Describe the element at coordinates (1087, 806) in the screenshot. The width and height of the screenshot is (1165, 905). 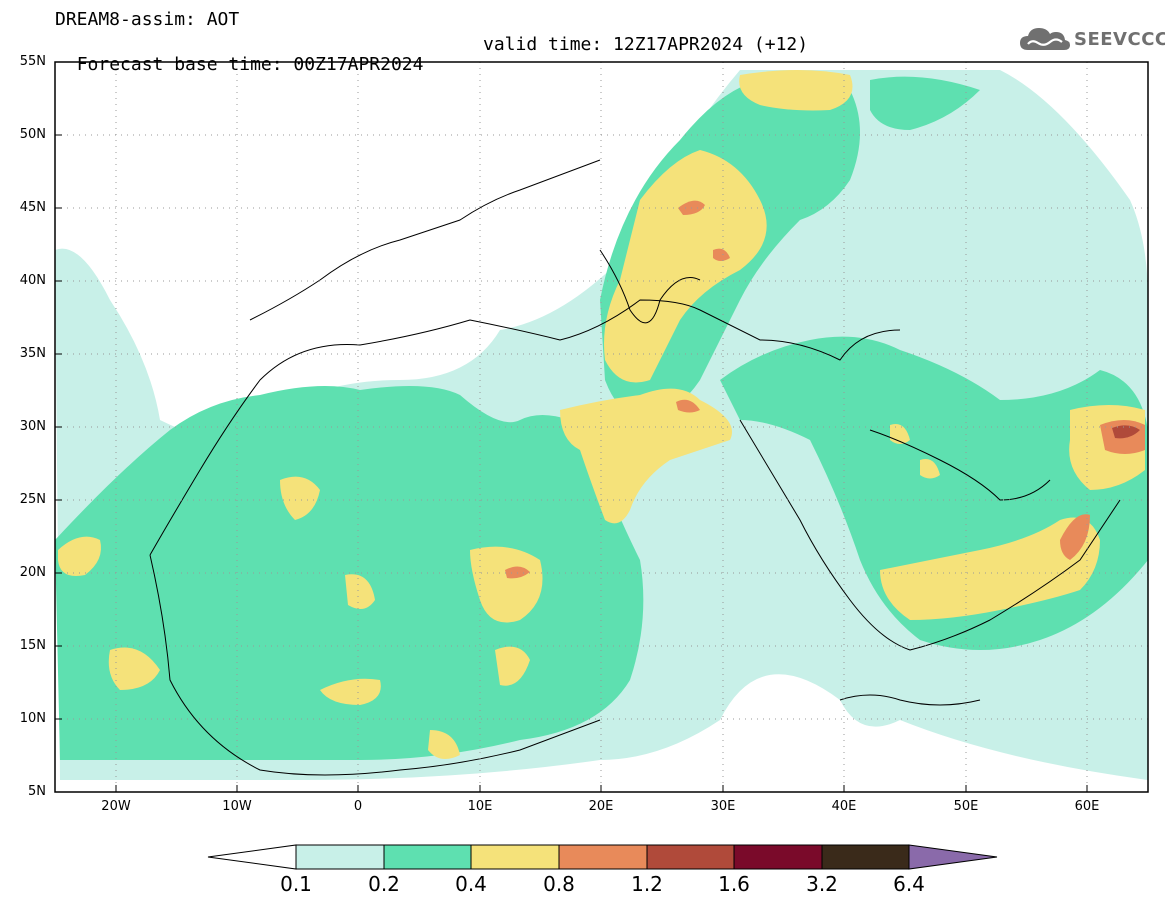
I see `lon-label: 60E` at that location.